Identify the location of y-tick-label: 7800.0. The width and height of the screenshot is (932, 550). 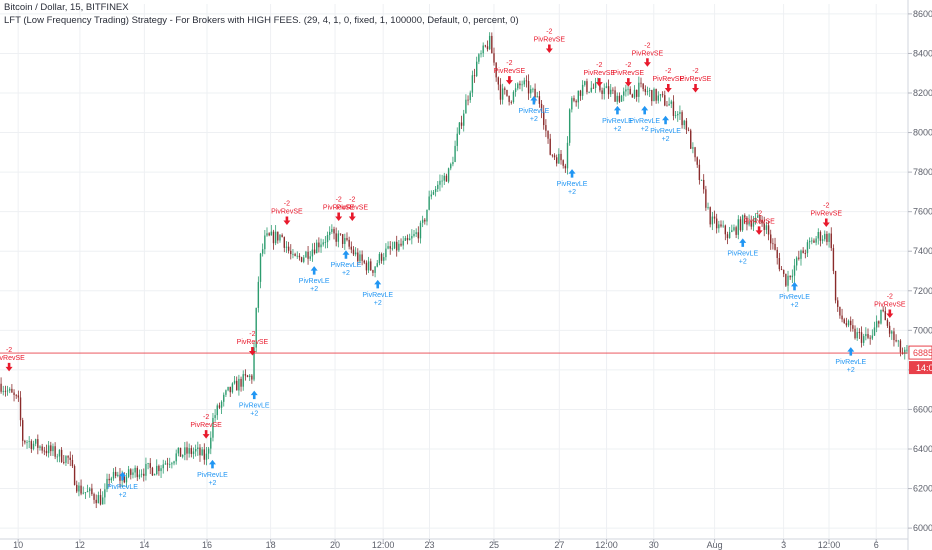
(922, 172).